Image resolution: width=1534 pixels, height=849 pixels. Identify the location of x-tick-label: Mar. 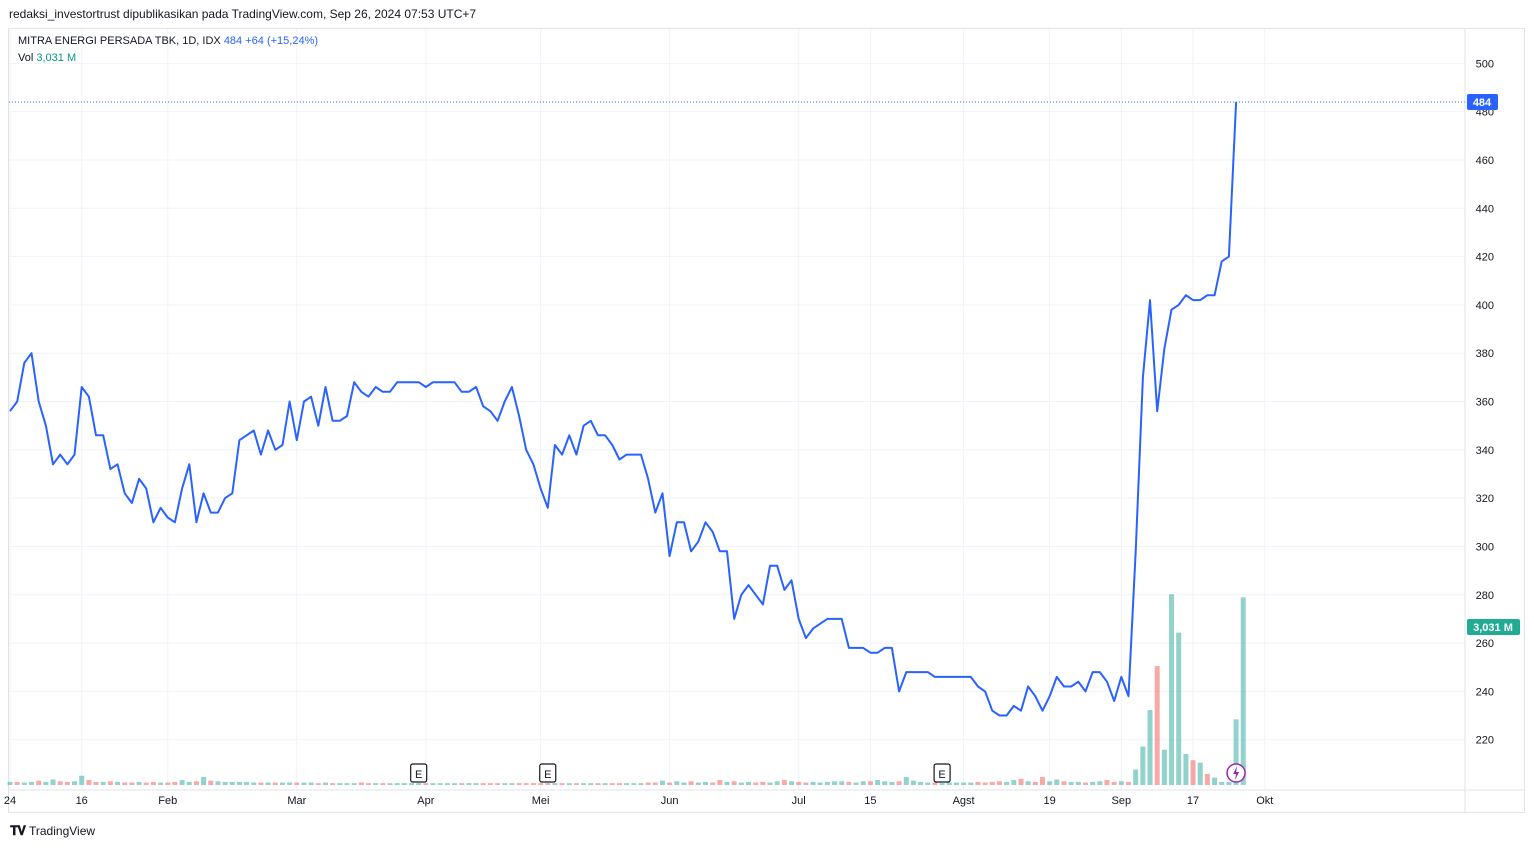
(296, 801).